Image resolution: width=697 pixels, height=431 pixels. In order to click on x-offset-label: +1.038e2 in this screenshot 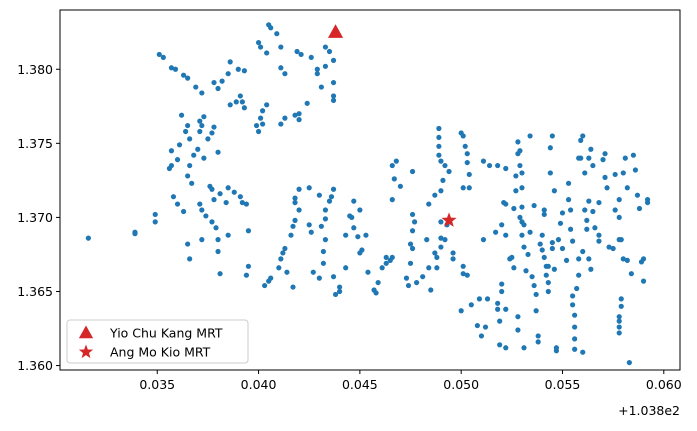, I will do `click(649, 410)`.